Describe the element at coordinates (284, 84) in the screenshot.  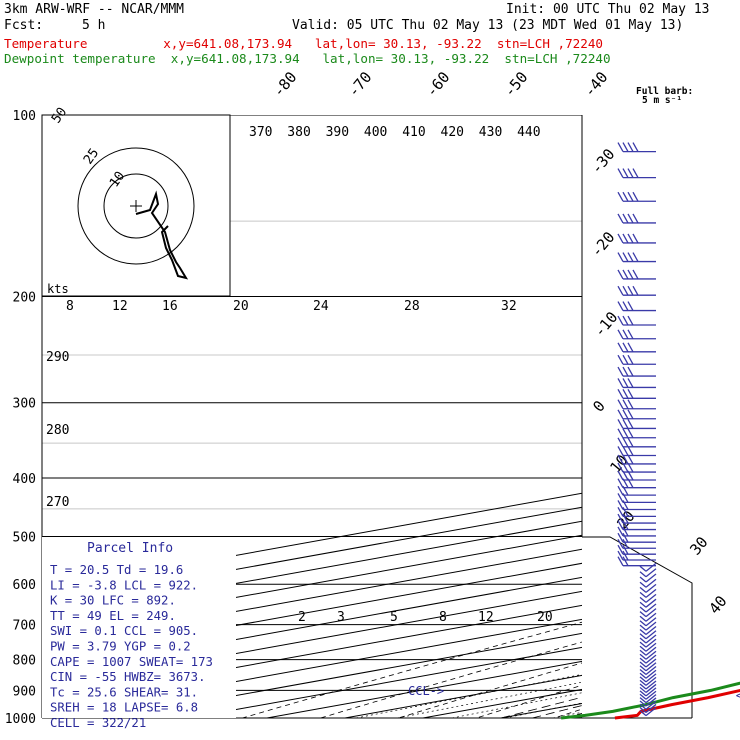
I see `isotherm-label: -80` at that location.